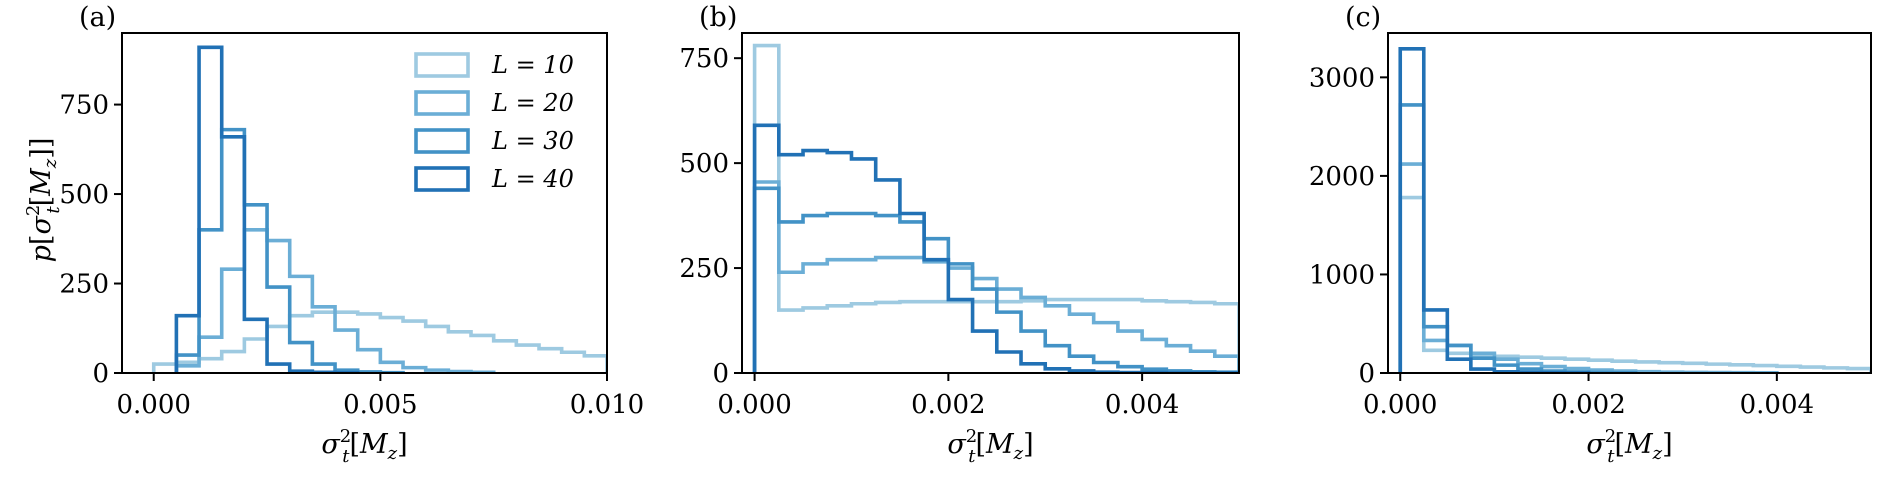  I want to click on y-tick-label-a-3: 750, so click(84, 106).